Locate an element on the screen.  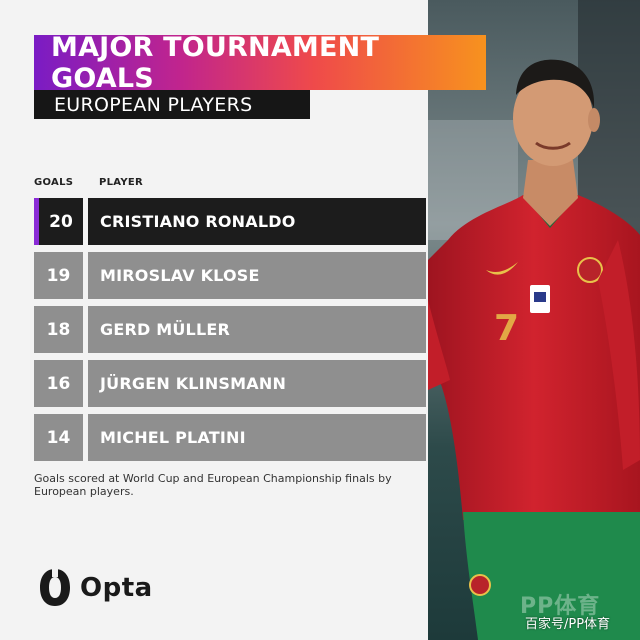
watermark-caption: 百家号/PP体育 is located at coordinates (568, 624).